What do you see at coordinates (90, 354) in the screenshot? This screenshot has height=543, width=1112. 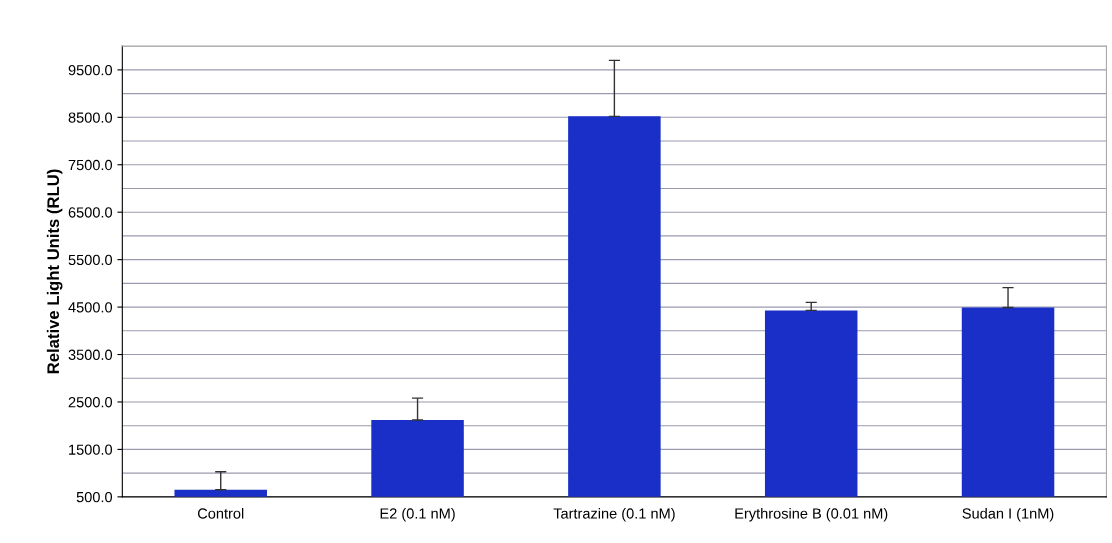 I see `y-tick-label: 3500.0` at bounding box center [90, 354].